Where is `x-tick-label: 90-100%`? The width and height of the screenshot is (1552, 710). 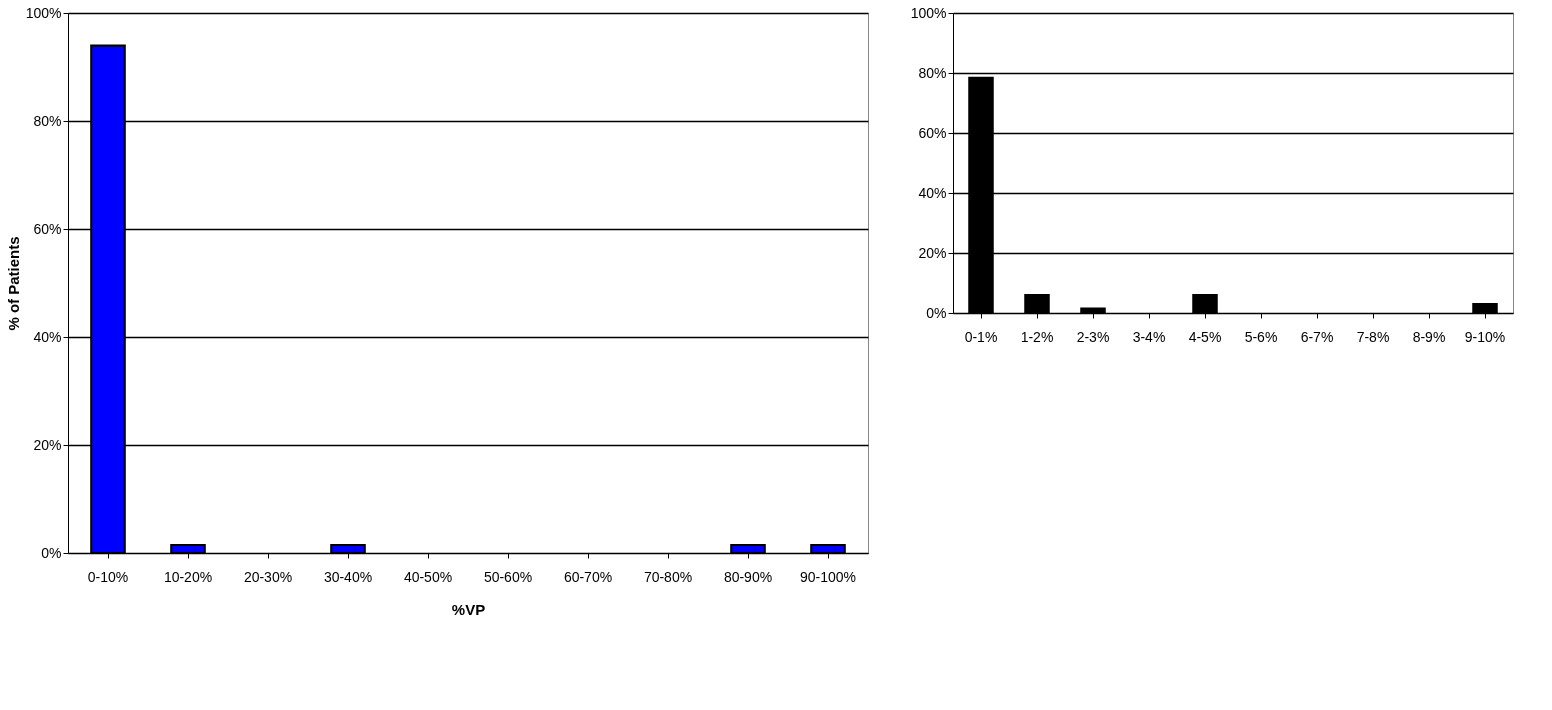 x-tick-label: 90-100% is located at coordinates (828, 576).